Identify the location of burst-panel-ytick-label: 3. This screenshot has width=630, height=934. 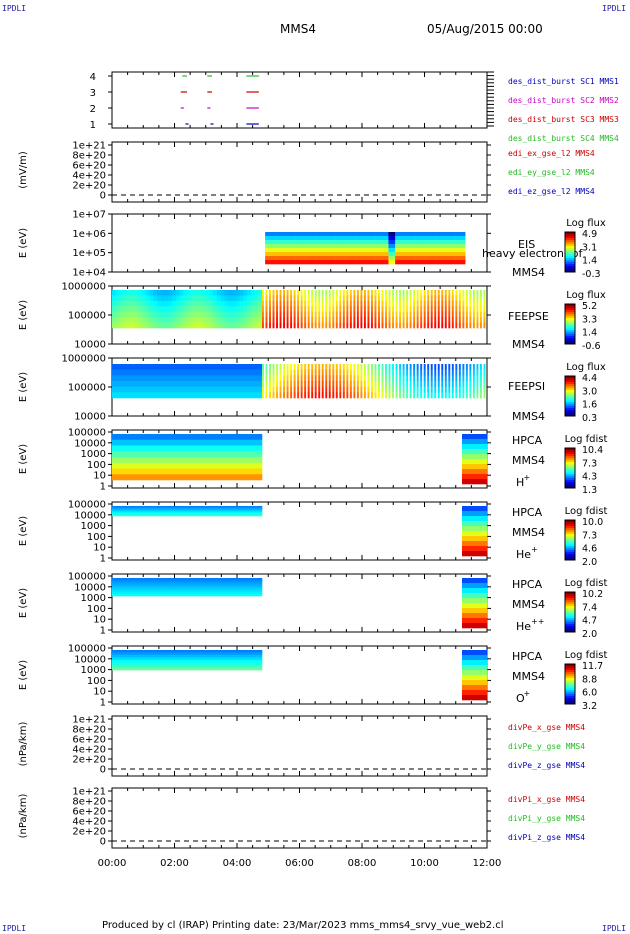
(93, 93).